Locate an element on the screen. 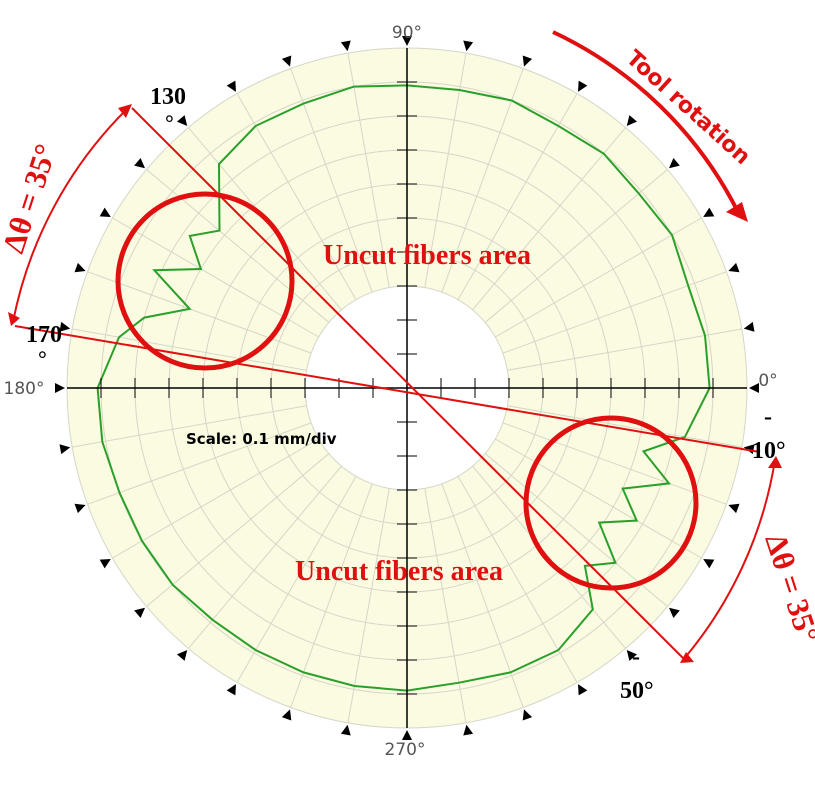  angle-label-0: 0° is located at coordinates (767, 381).